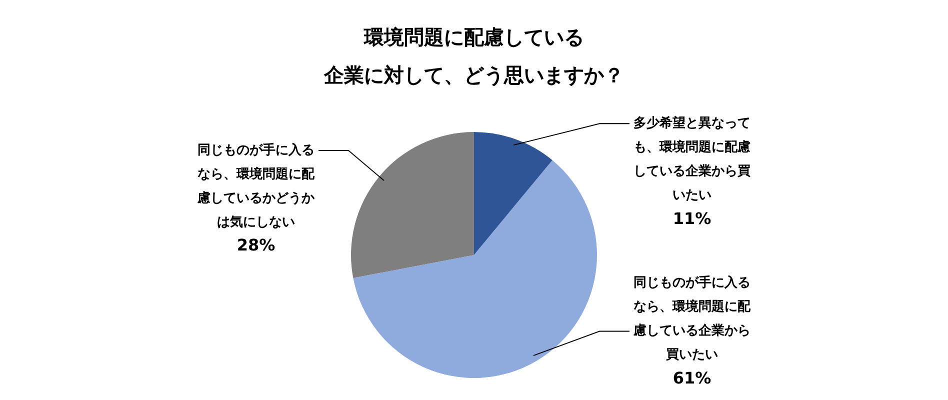 This screenshot has width=948, height=400. Describe the element at coordinates (692, 218) in the screenshot. I see `data-label: 11%` at that location.